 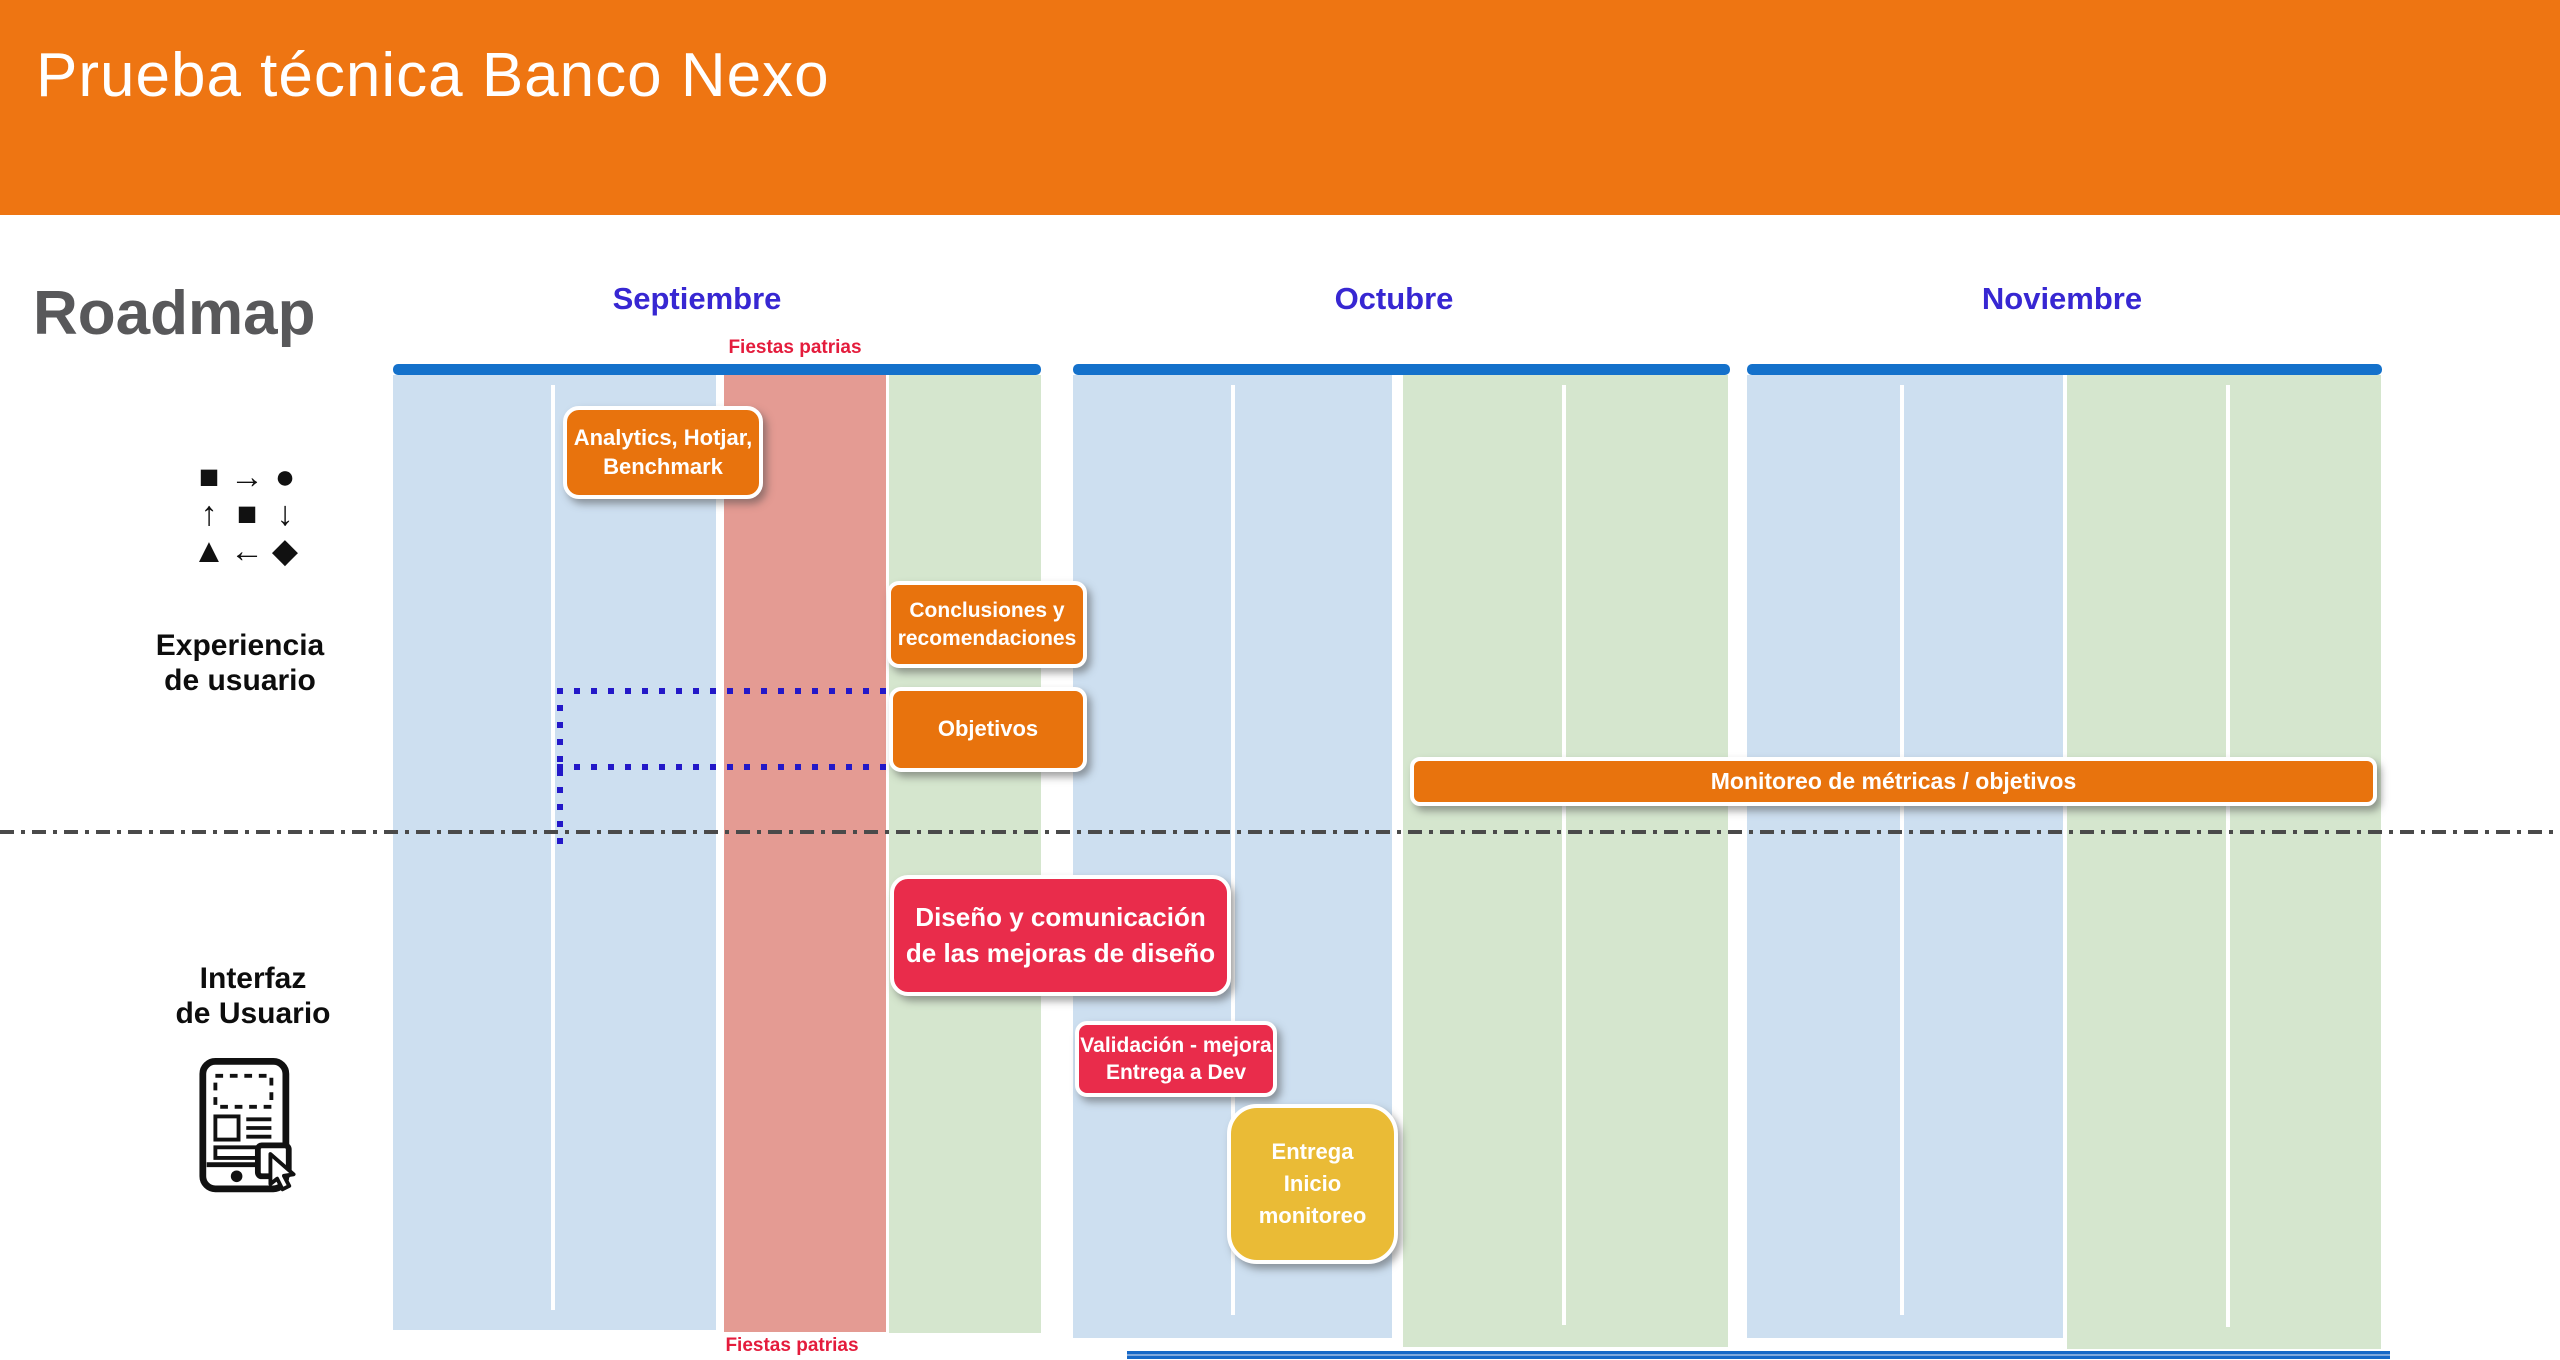 I want to click on event-monitoreo-metricas-objetivos: Monitoreo de métricas / objetivos, so click(x=1893, y=781).